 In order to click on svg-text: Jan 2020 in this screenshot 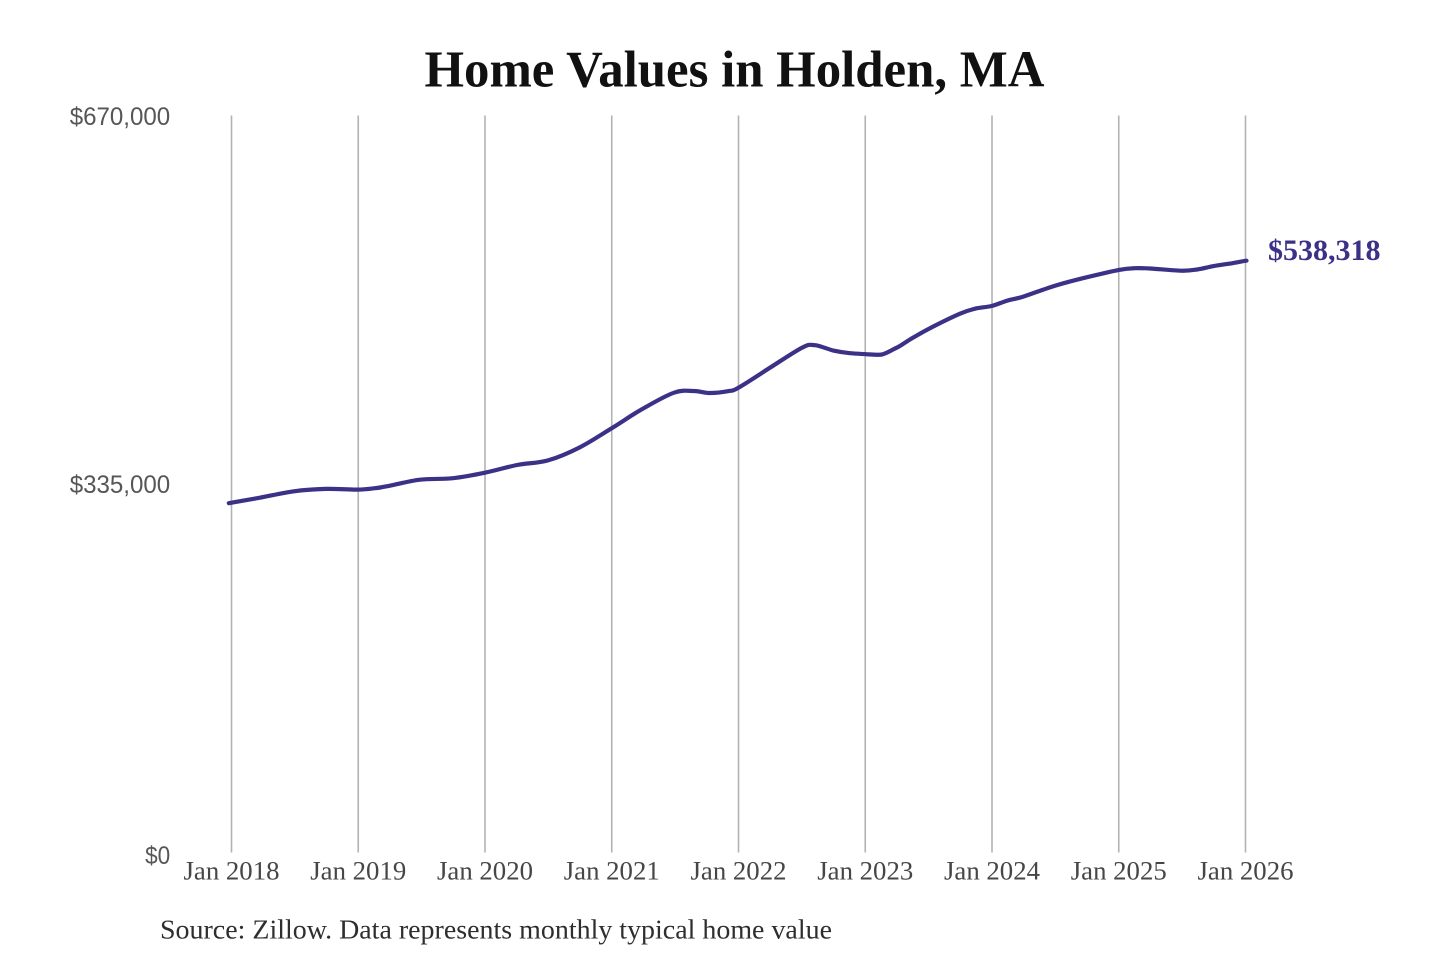, I will do `click(485, 870)`.